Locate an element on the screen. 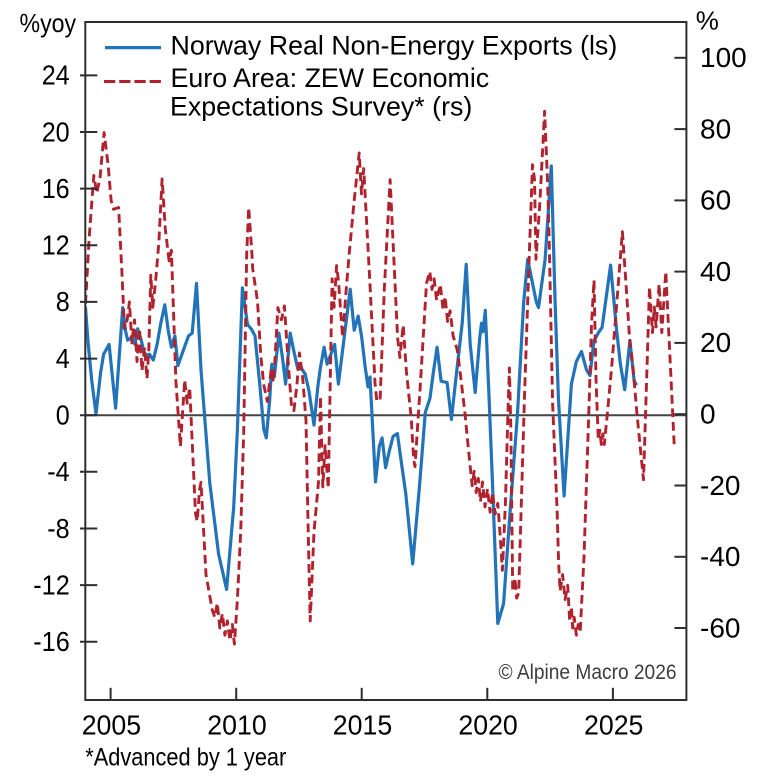  svg-text: 4 is located at coordinates (63, 358).